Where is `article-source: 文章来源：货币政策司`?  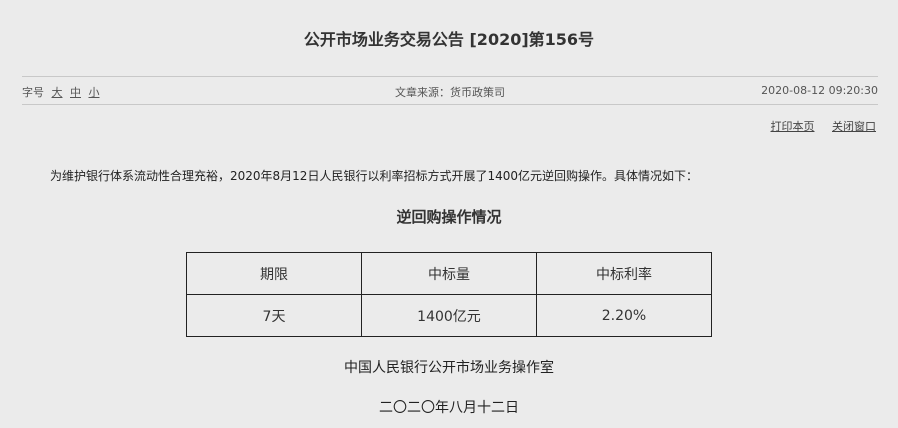
article-source: 文章来源：货币政策司 is located at coordinates (450, 92).